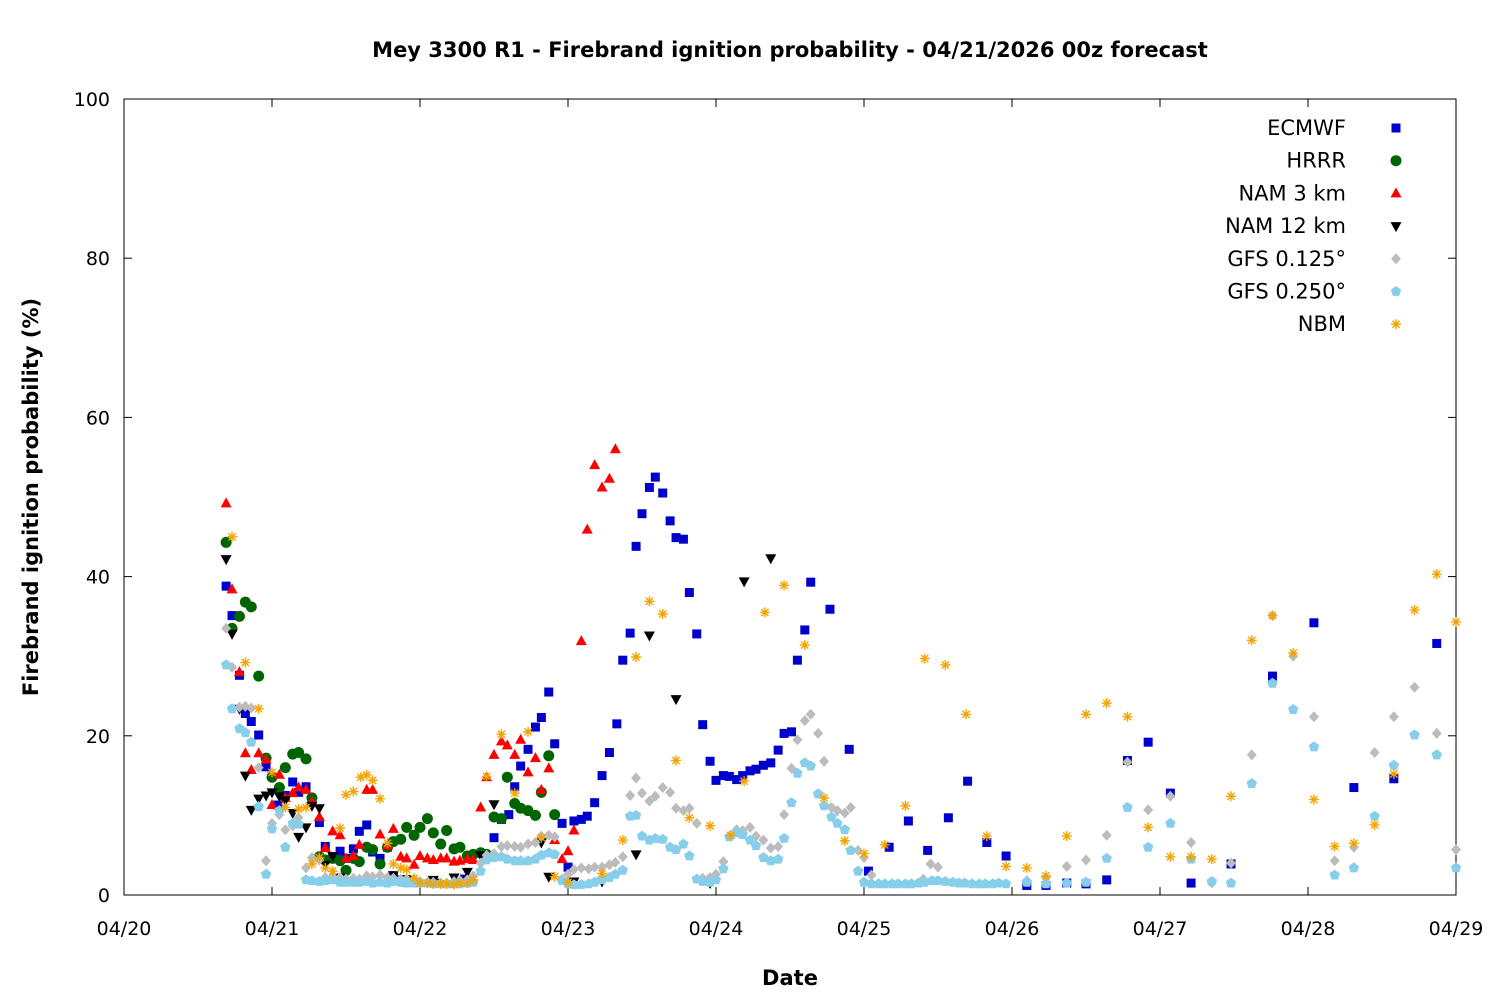  Describe the element at coordinates (716, 929) in the screenshot. I see `x-tick-label: 04/24` at that location.